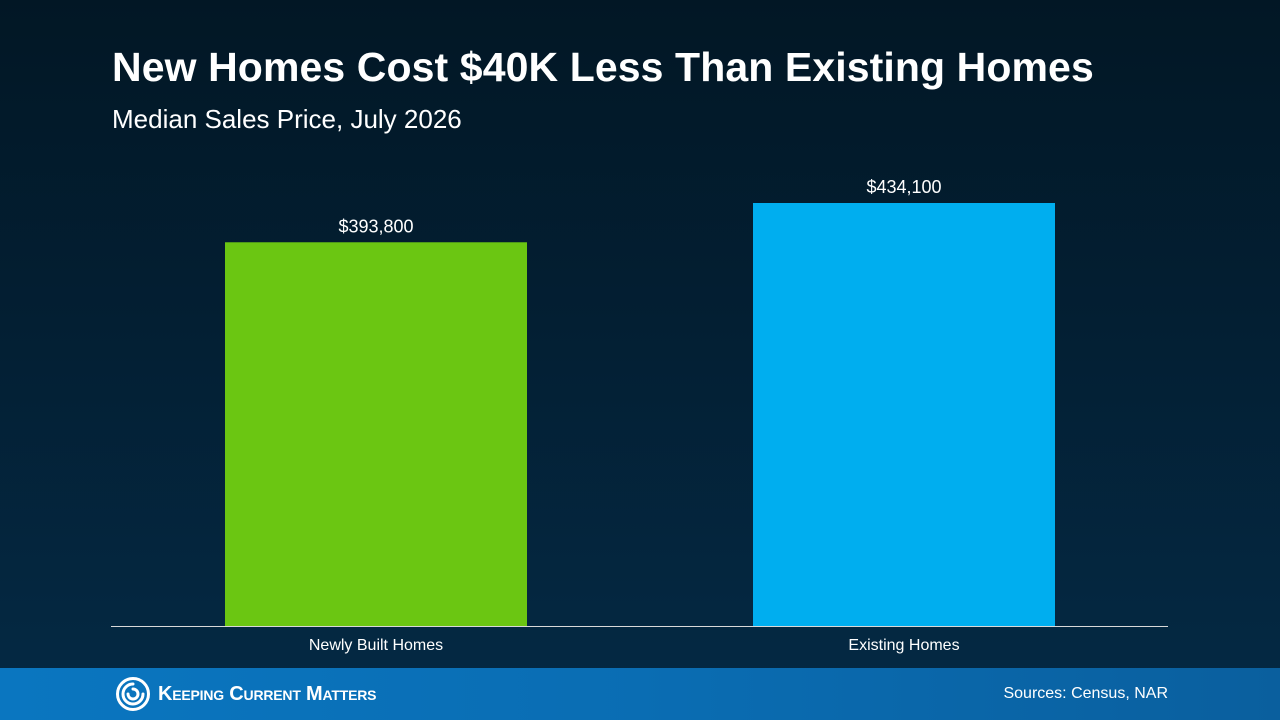 Image resolution: width=1280 pixels, height=720 pixels. Describe the element at coordinates (375, 226) in the screenshot. I see `data-label-1: $393,800` at that location.